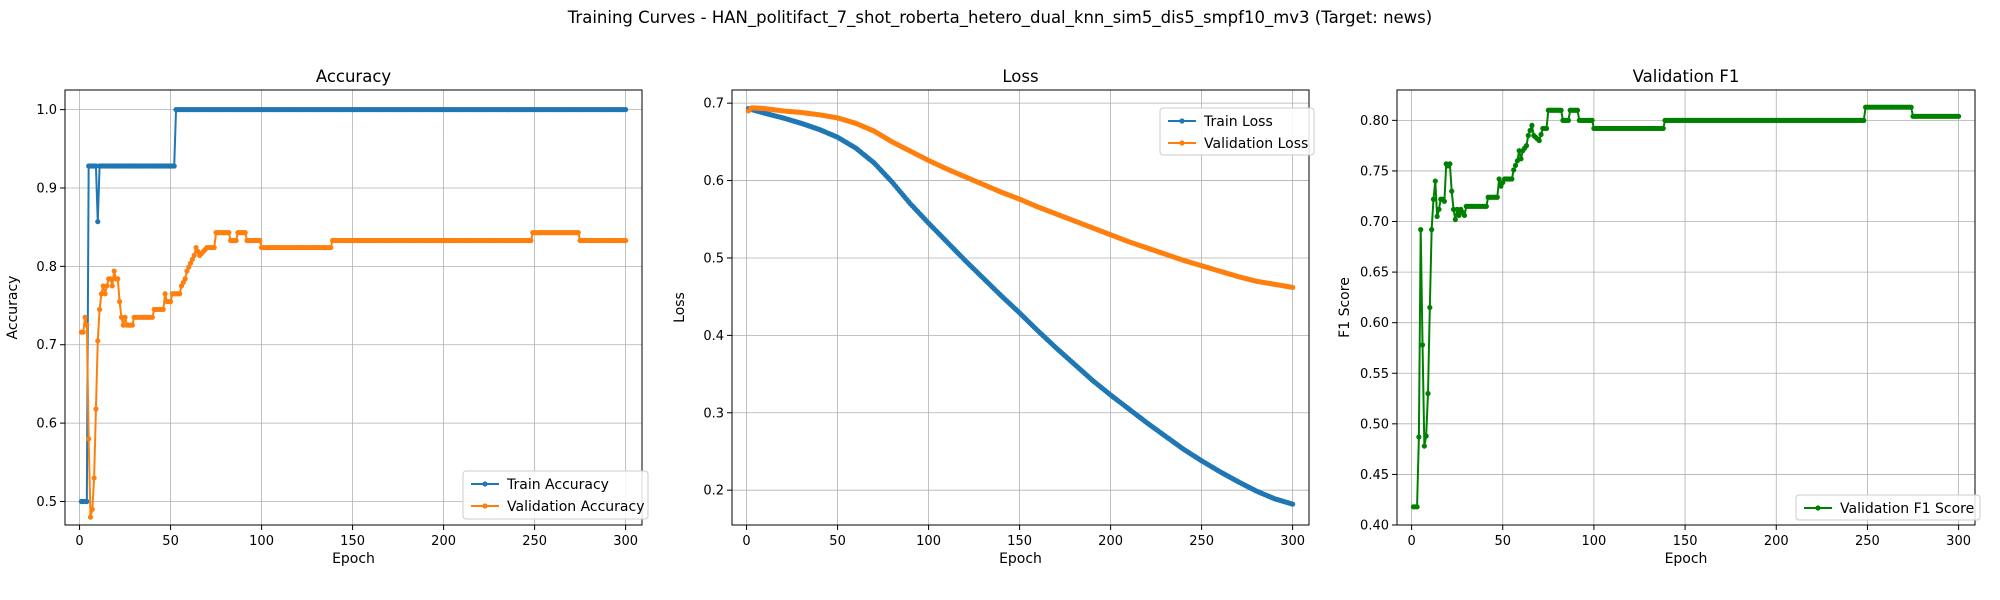  Describe the element at coordinates (1958, 541) in the screenshot. I see `chart-2-x-tick-label-6: 300` at that location.